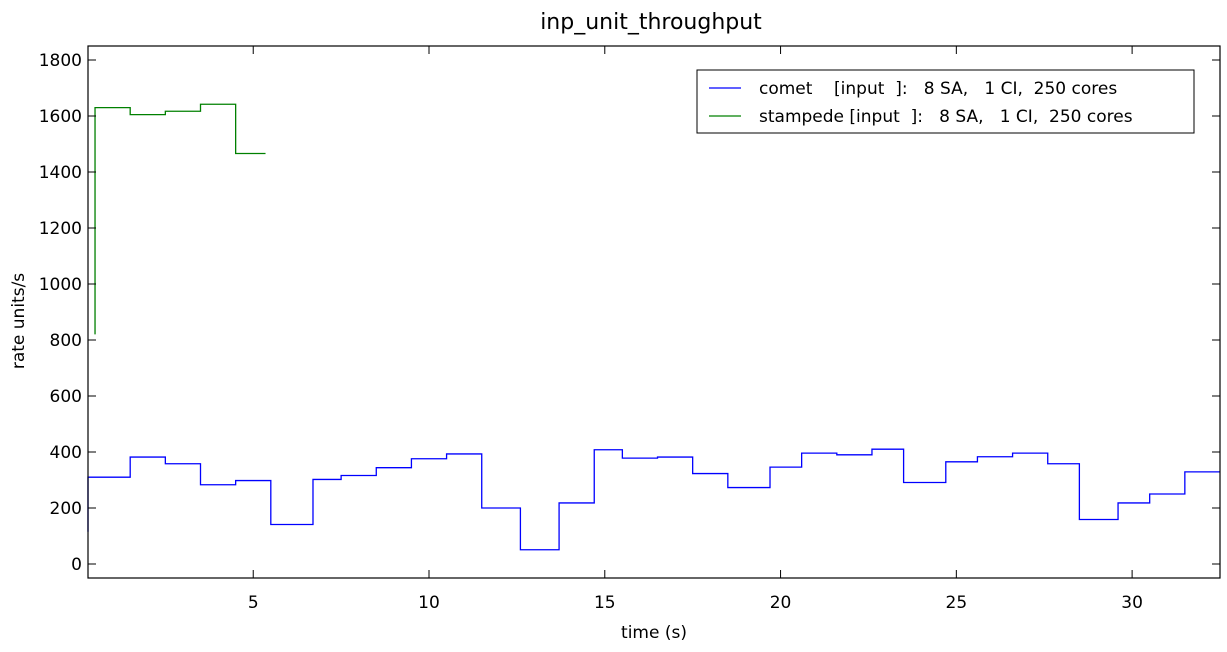 The height and width of the screenshot is (652, 1227). I want to click on y-tick-label: 400, so click(66, 453).